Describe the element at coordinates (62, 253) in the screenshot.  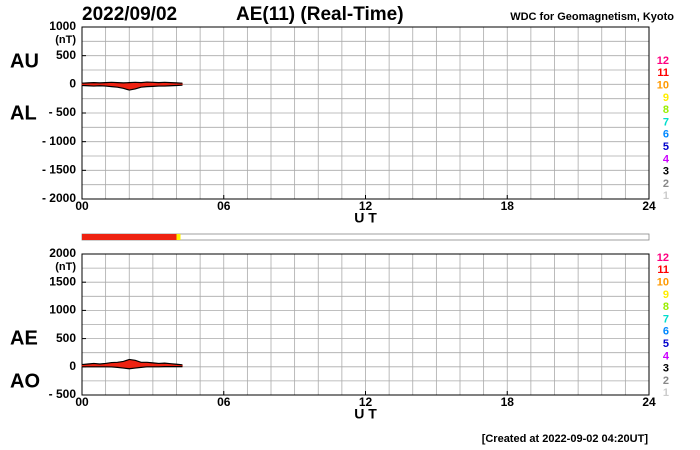
I see `y-tick-label: 2000` at that location.